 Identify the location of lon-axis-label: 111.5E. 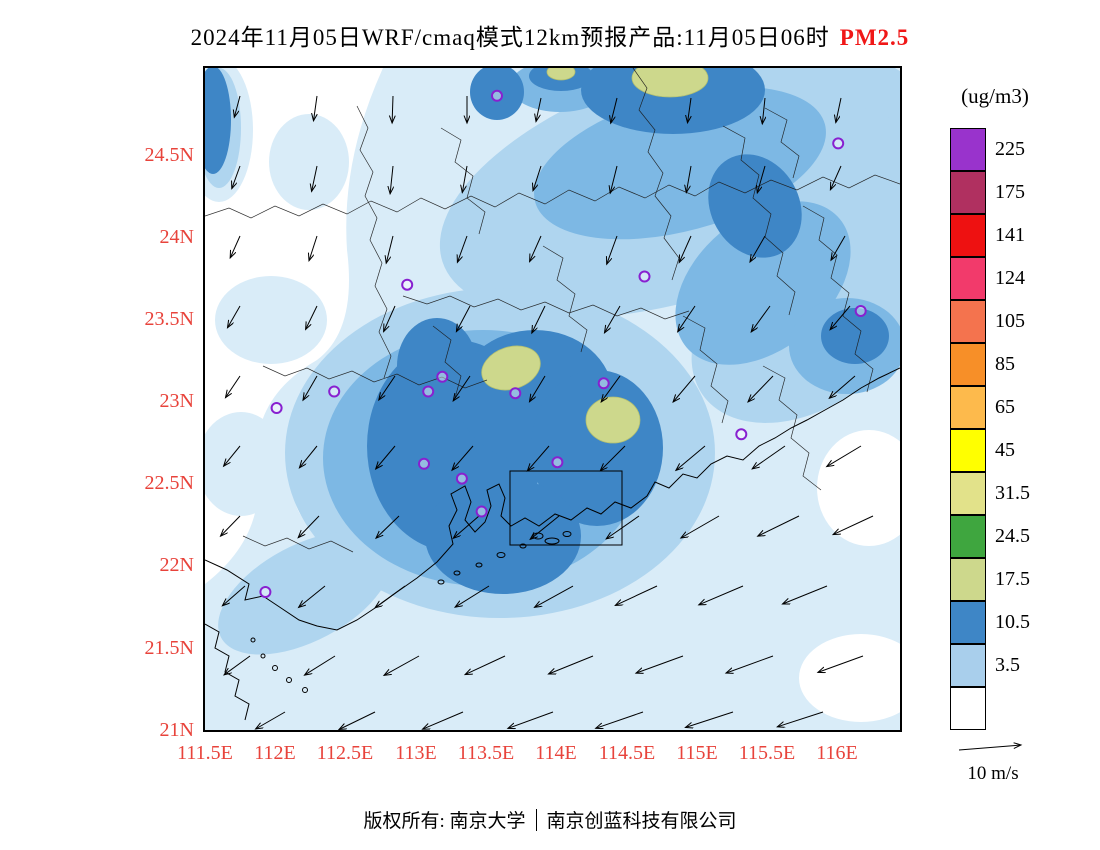
(205, 753).